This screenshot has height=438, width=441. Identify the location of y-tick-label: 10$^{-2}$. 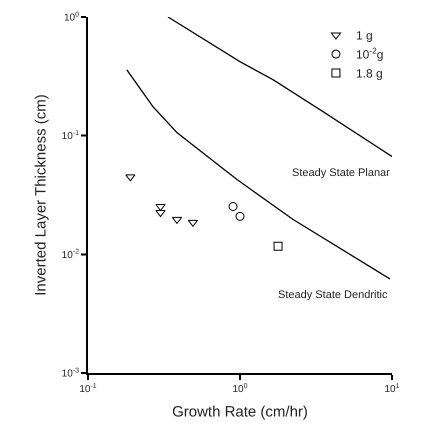
(71, 254).